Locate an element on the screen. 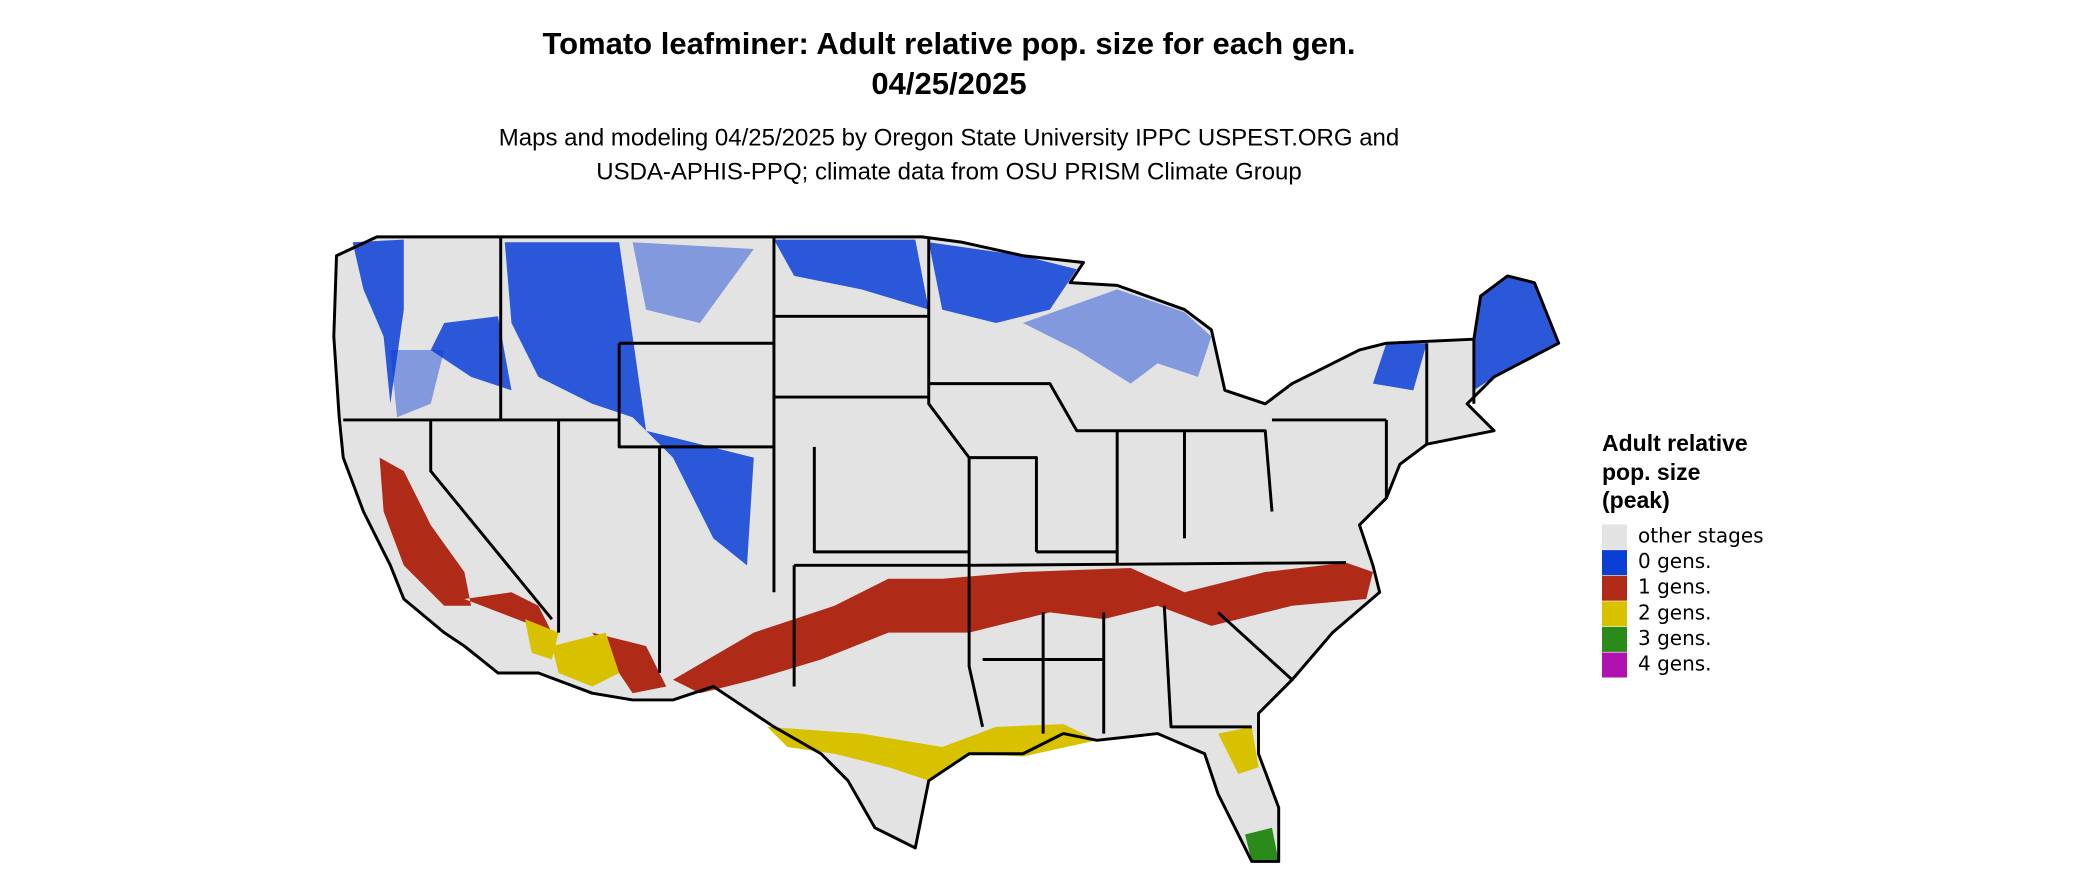 Image resolution: width=2100 pixels, height=892 pixels. legend-label: 2 gens. is located at coordinates (1675, 612).